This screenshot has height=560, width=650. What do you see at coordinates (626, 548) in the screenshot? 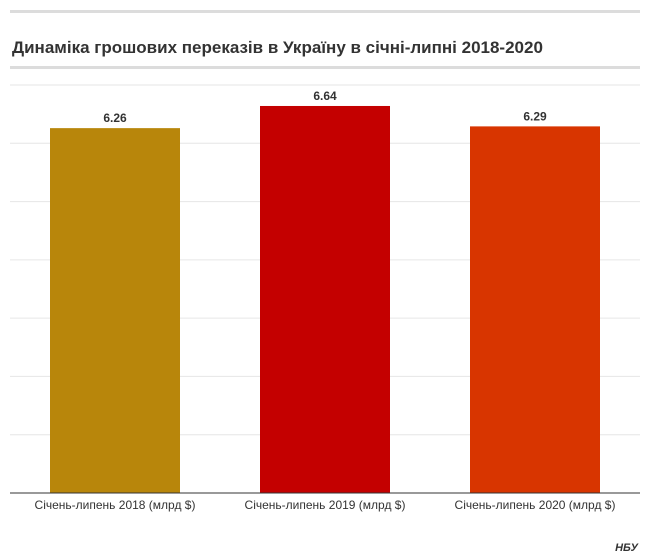
I see `source-label: НБУ` at bounding box center [626, 548].